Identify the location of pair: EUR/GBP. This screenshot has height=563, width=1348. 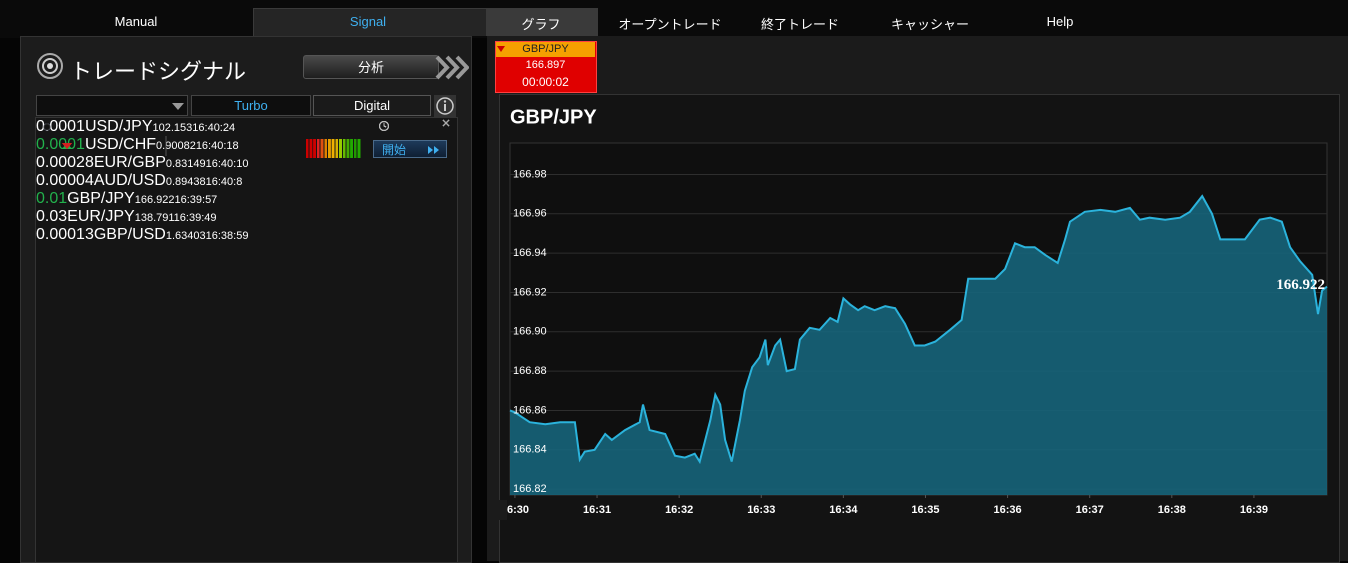
(129, 162).